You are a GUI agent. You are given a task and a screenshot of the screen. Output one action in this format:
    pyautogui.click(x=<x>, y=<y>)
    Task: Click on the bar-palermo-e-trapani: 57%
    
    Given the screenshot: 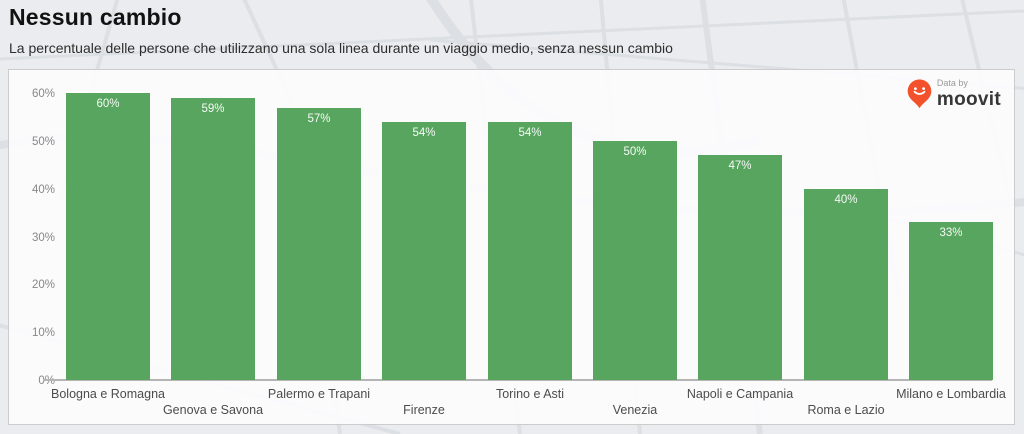 What is the action you would take?
    pyautogui.click(x=319, y=244)
    